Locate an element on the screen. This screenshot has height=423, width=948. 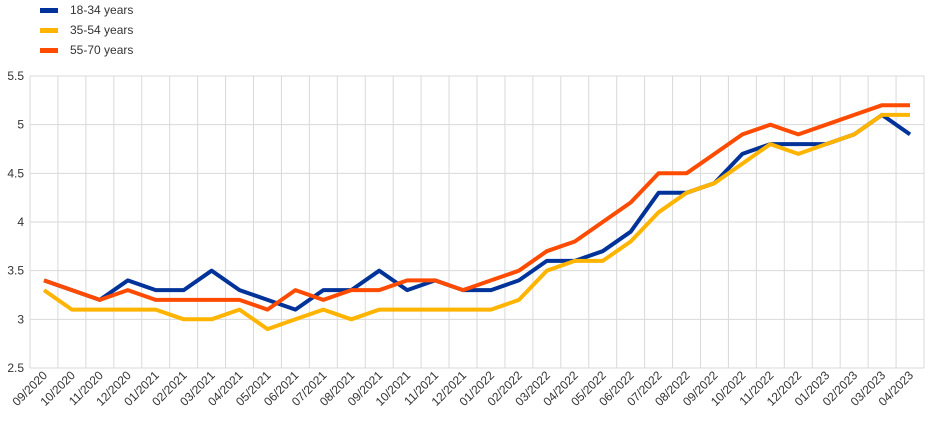
legend-label-35-54: 35-54 years is located at coordinates (102, 30).